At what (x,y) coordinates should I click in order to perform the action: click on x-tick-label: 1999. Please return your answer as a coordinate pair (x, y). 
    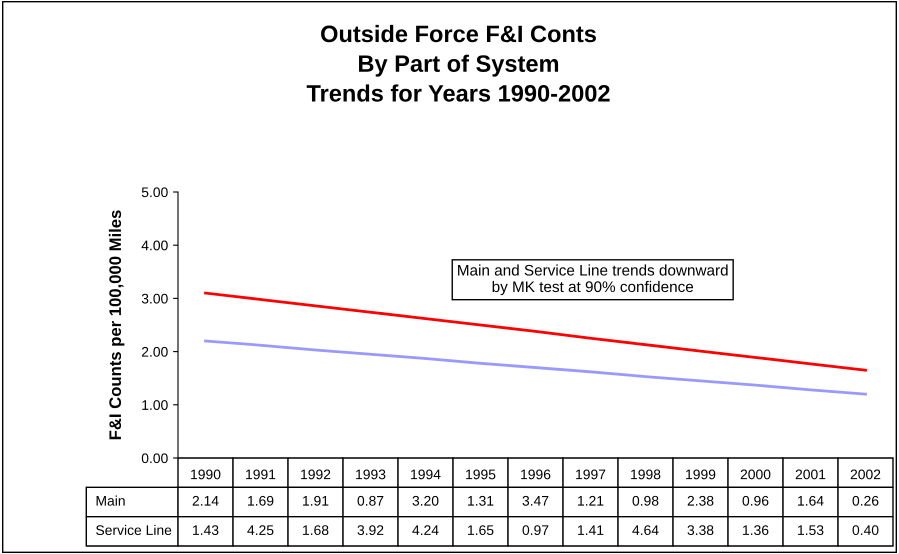
    Looking at the image, I should click on (701, 474).